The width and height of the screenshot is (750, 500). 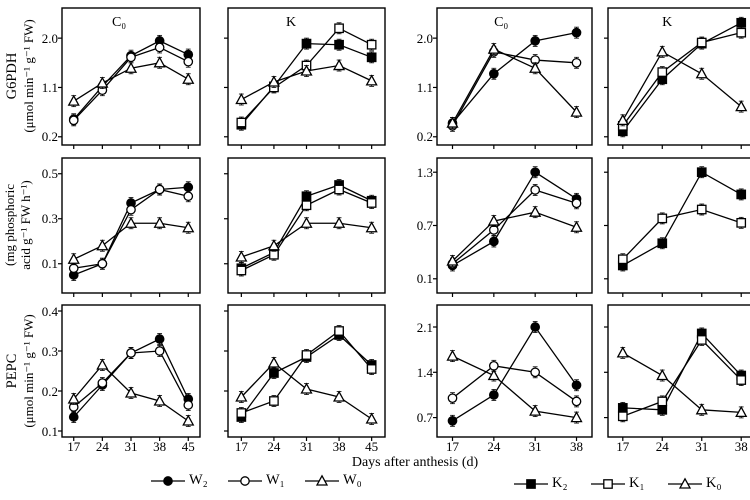 I want to click on panel-atpase-k-potassium, so click(x=305, y=227).